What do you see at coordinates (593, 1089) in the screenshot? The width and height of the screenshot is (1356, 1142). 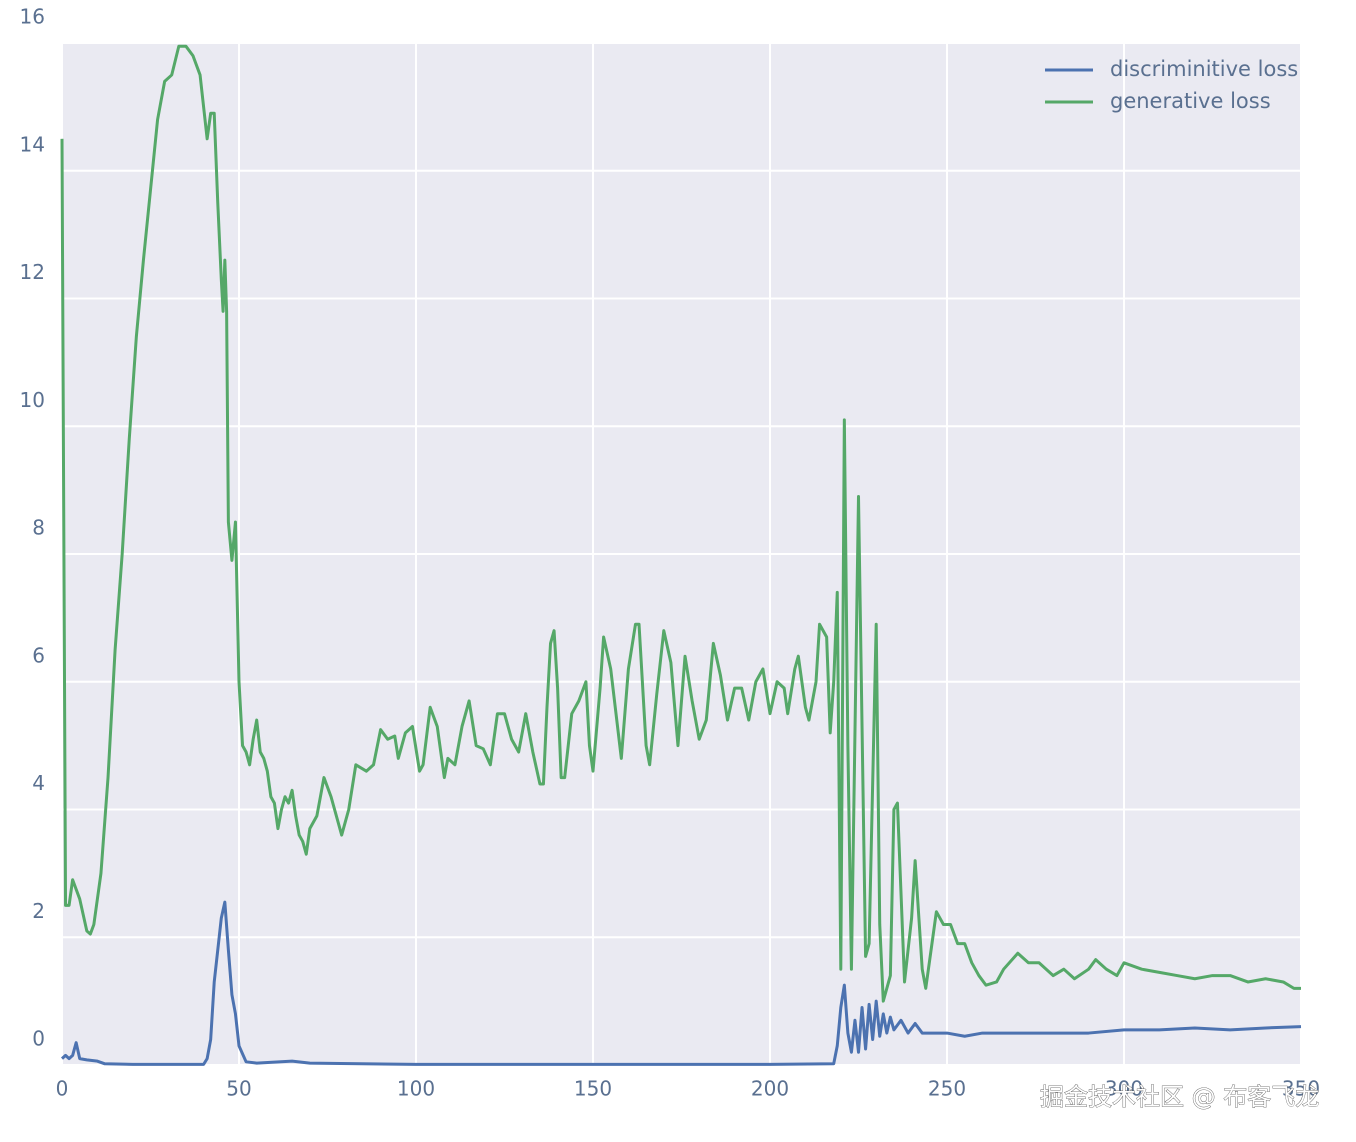 I see `x-tick-label: 150` at bounding box center [593, 1089].